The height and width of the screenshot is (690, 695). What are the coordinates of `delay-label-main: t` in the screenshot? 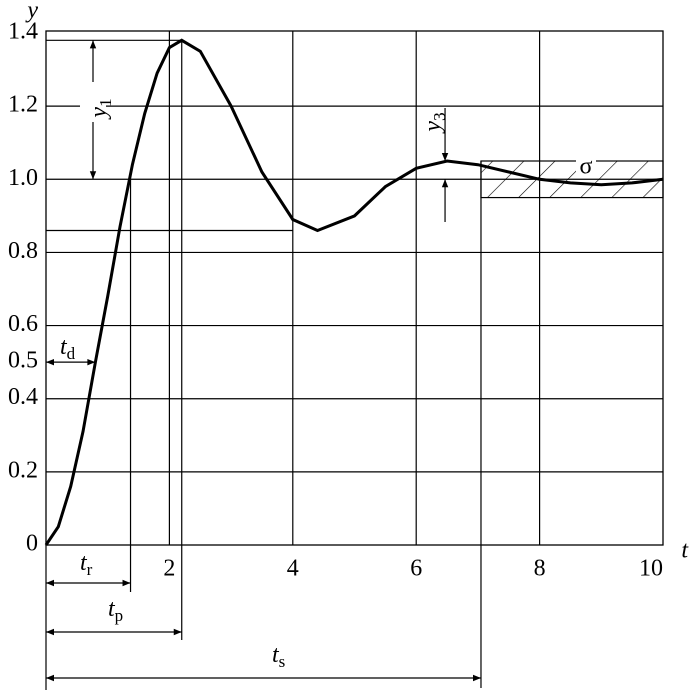 It's located at (64, 347).